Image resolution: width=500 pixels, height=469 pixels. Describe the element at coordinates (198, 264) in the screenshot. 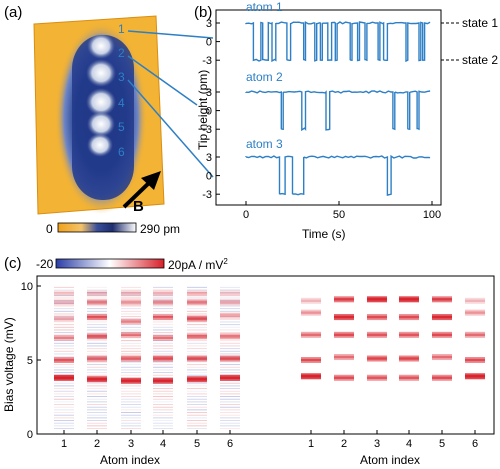

I see `didv-colorbar-max: 20pA / mV2` at that location.